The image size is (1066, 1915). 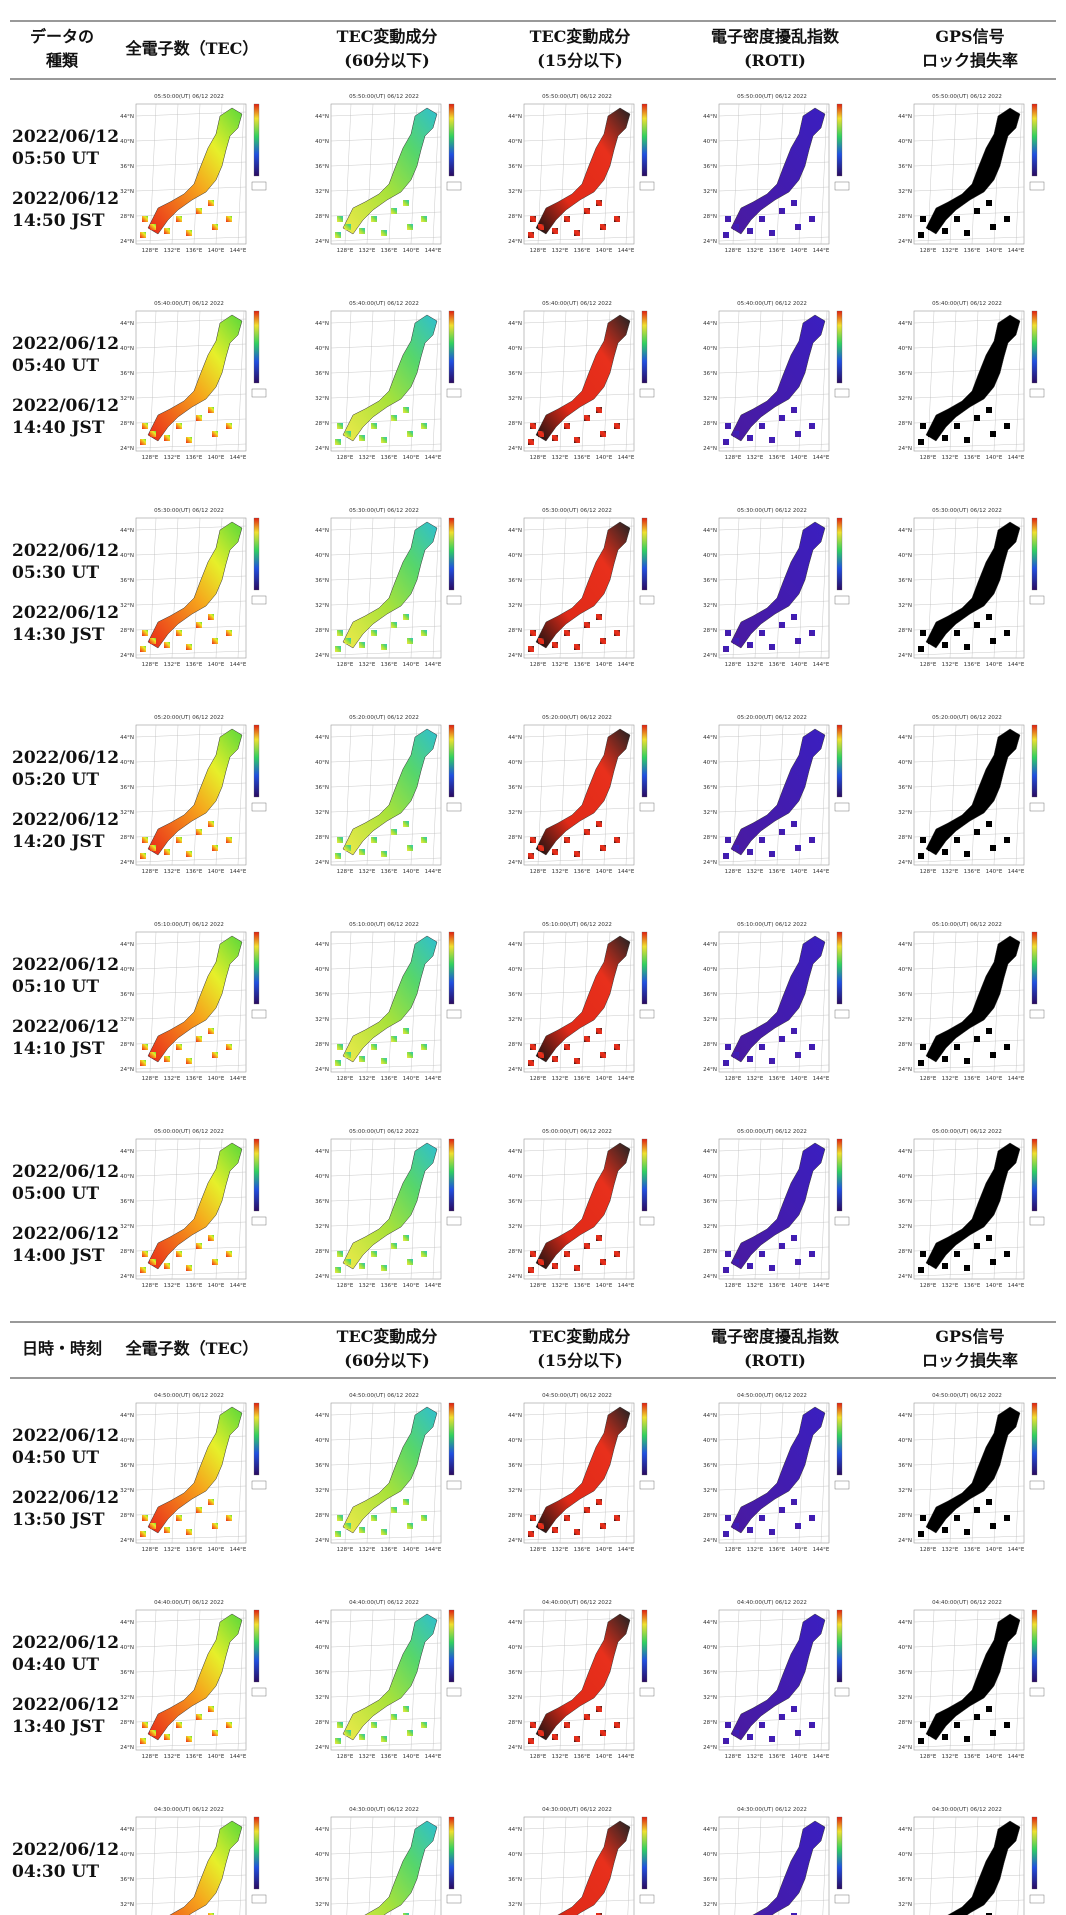 I want to click on map-lat-label: 24°N, so click(x=127, y=1541).